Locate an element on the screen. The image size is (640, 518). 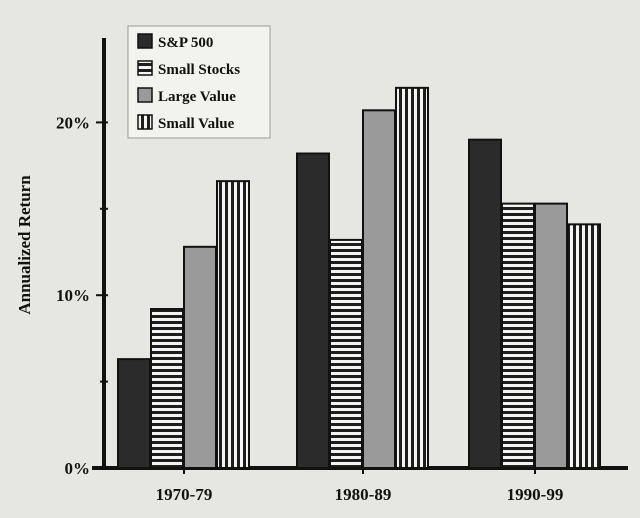
legend-label: Small Stocks is located at coordinates (199, 70).